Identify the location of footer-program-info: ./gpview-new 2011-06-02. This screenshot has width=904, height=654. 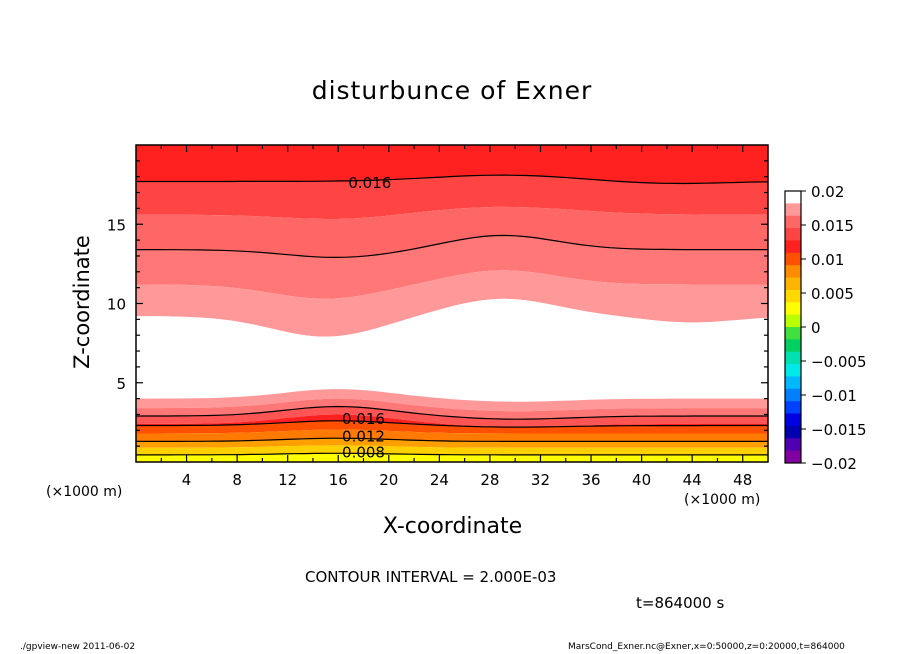
(78, 647).